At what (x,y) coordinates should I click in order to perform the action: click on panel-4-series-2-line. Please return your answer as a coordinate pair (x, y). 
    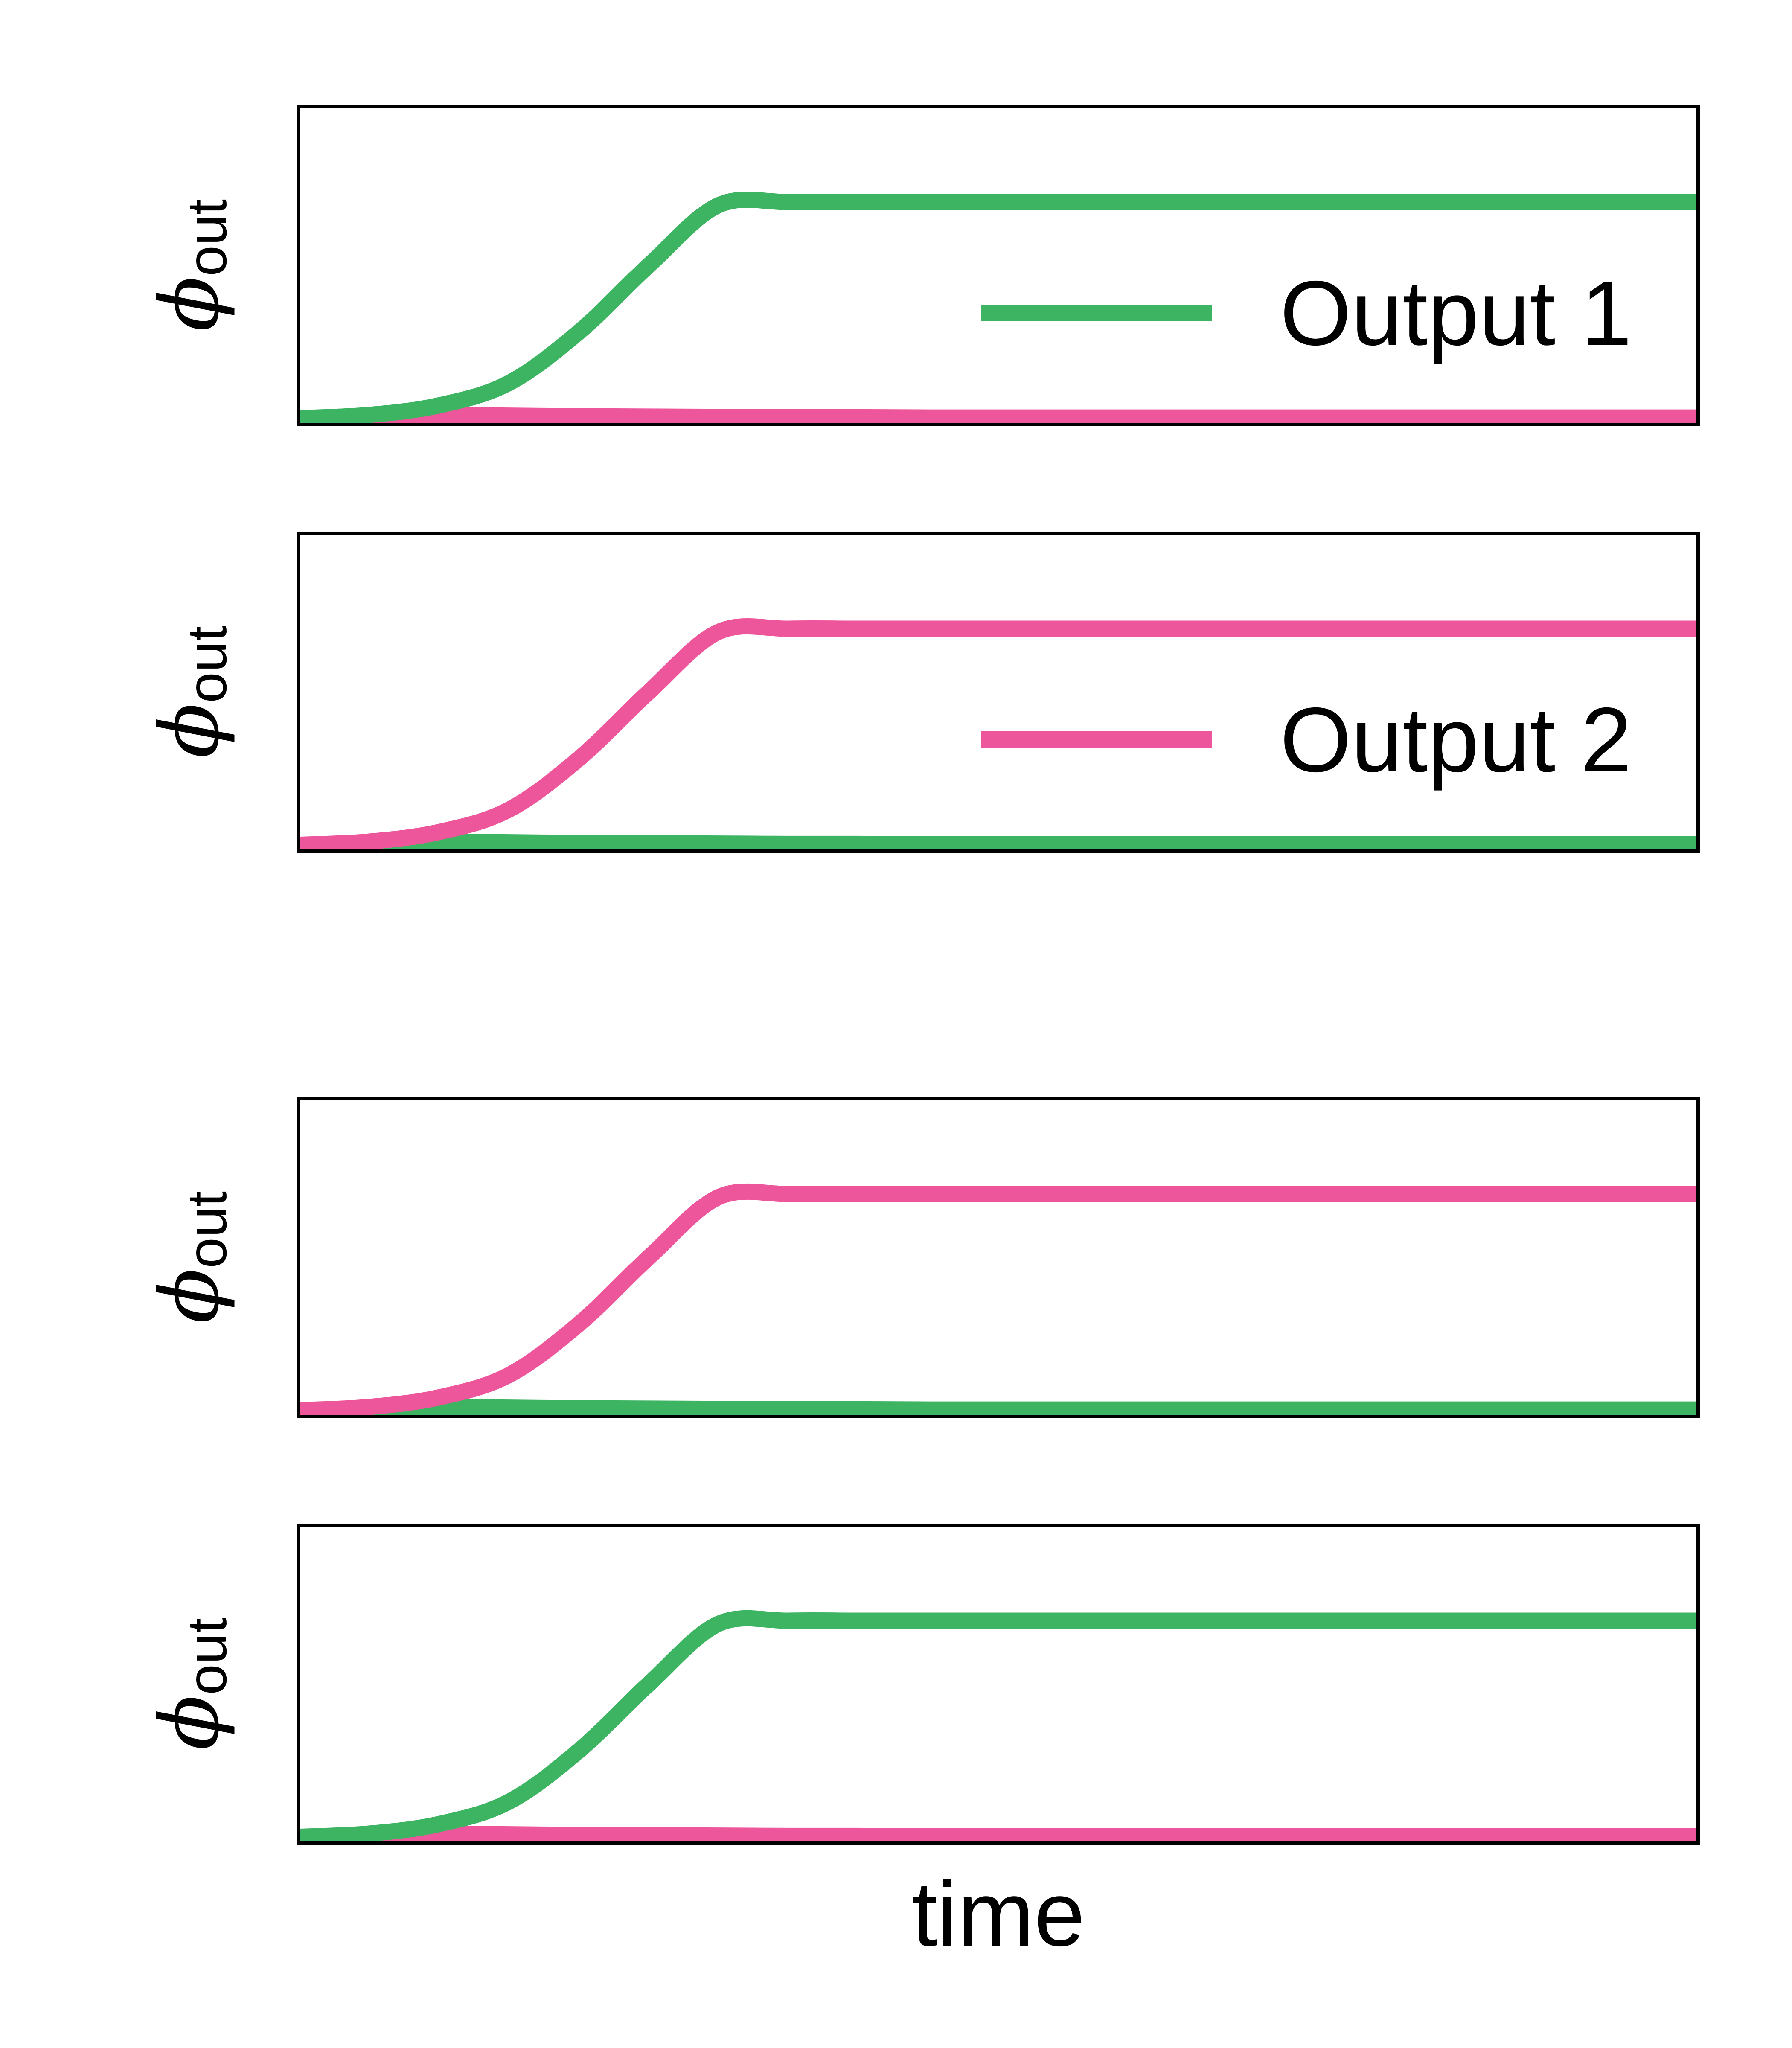
    Looking at the image, I should click on (999, 1834).